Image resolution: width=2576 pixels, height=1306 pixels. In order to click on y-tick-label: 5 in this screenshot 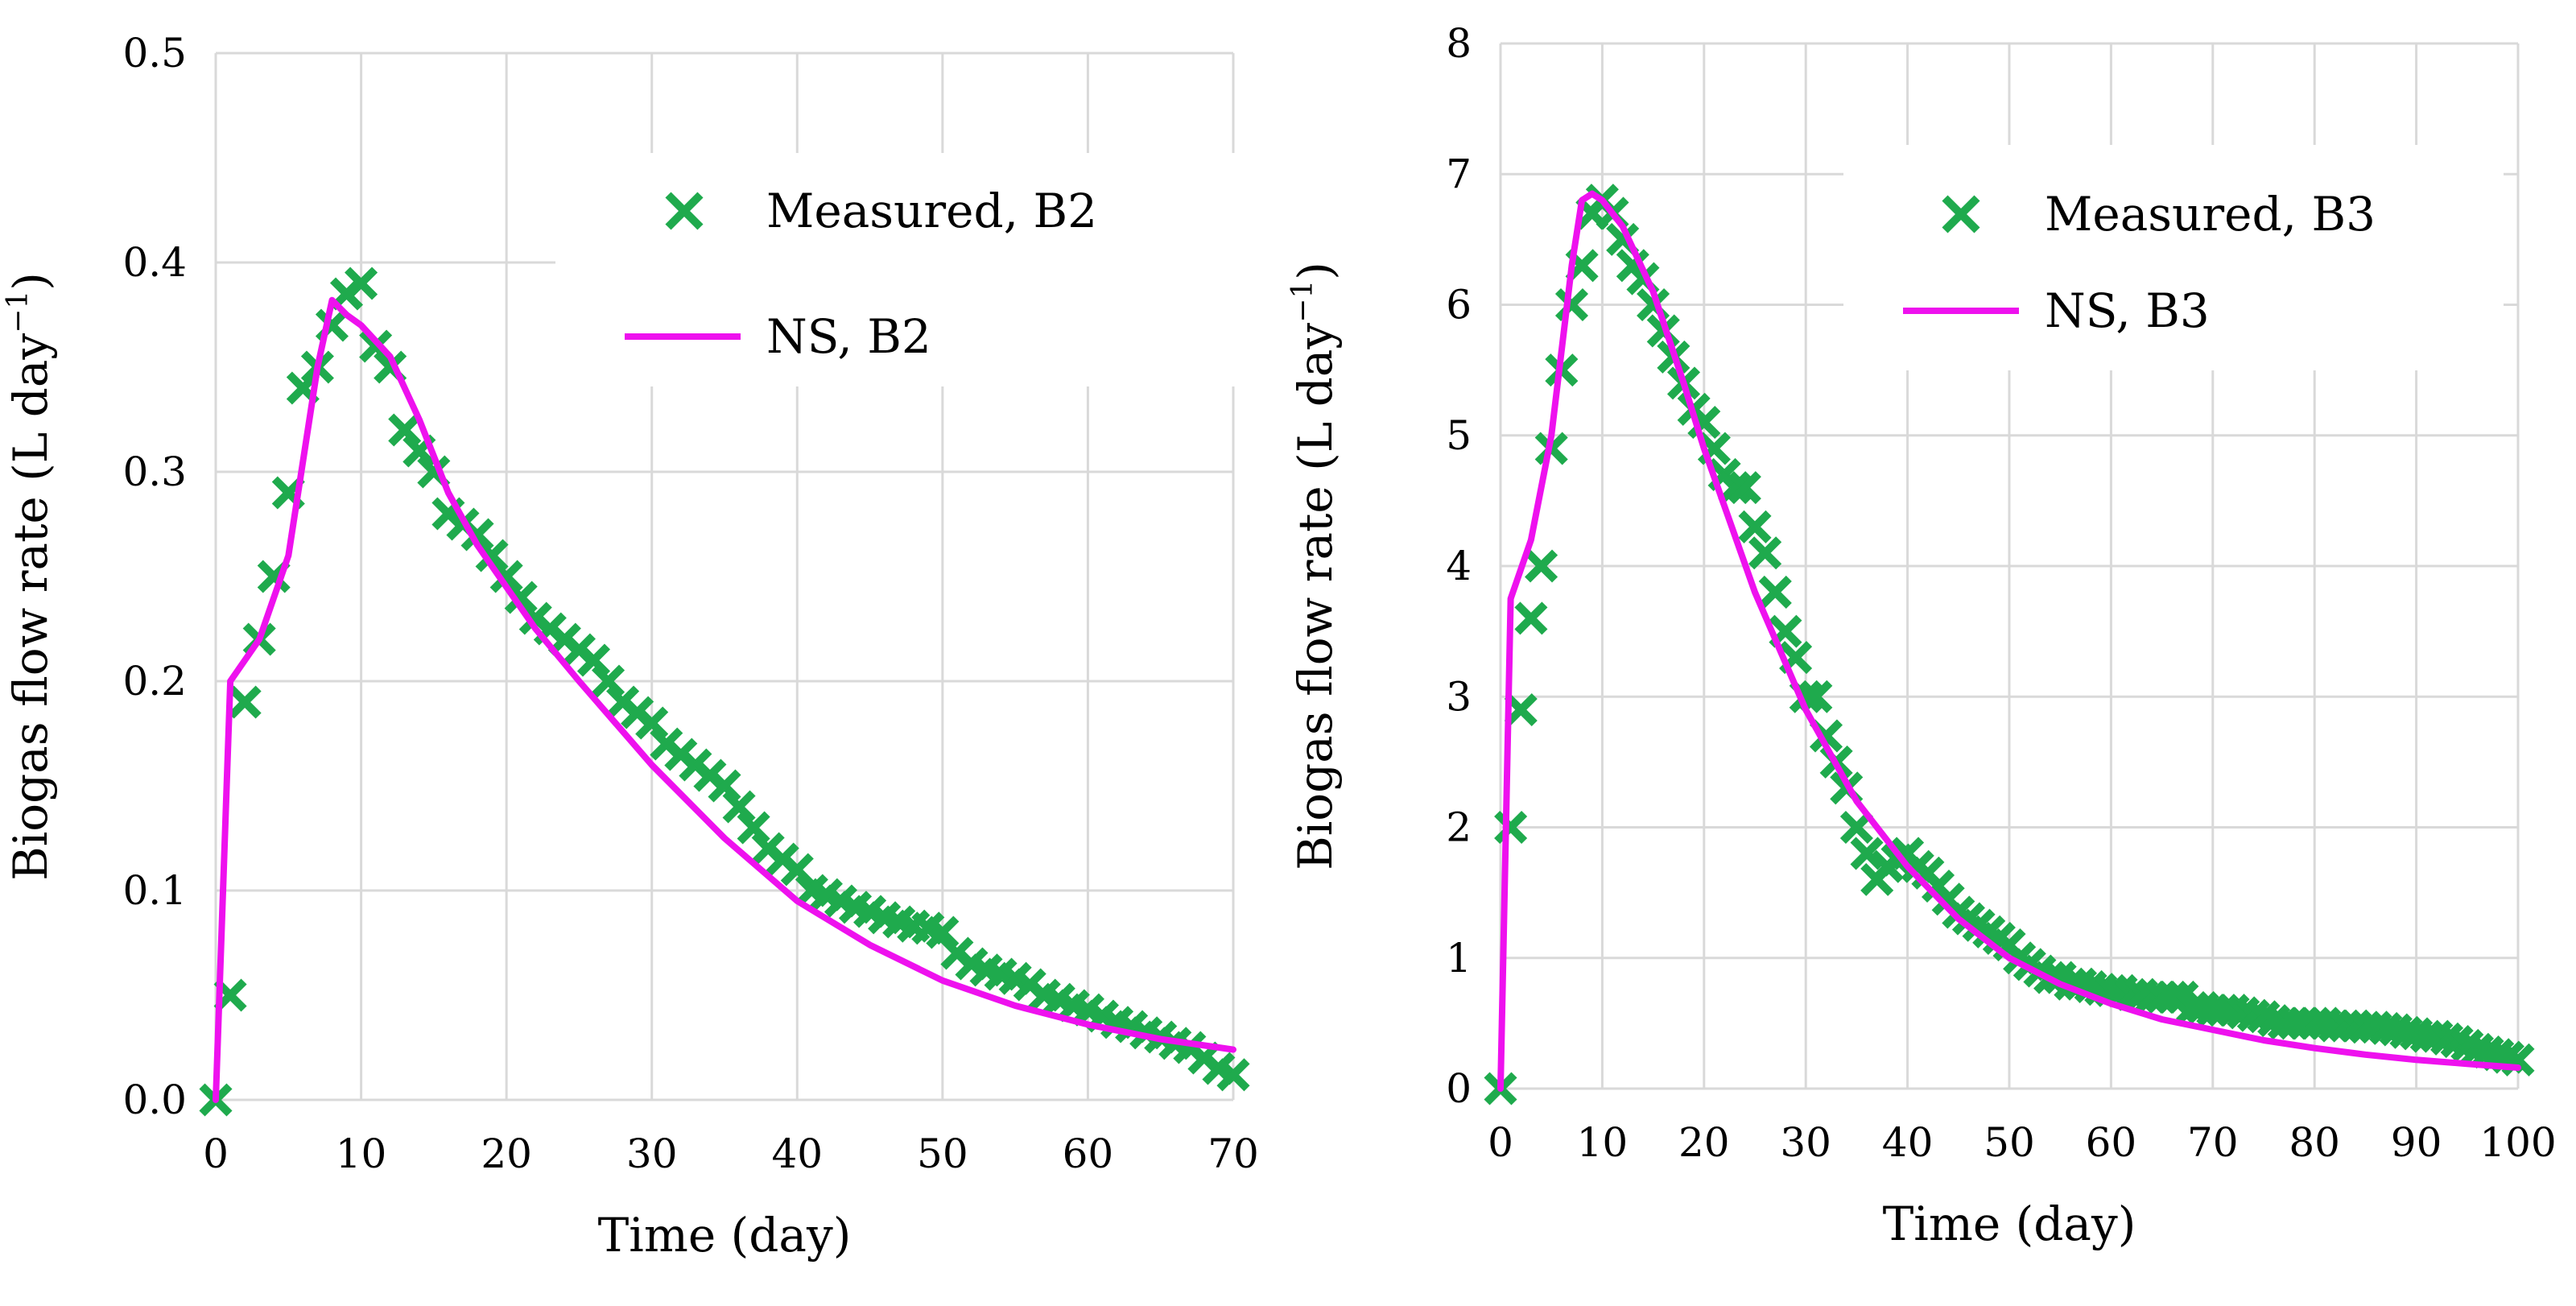, I will do `click(1459, 435)`.